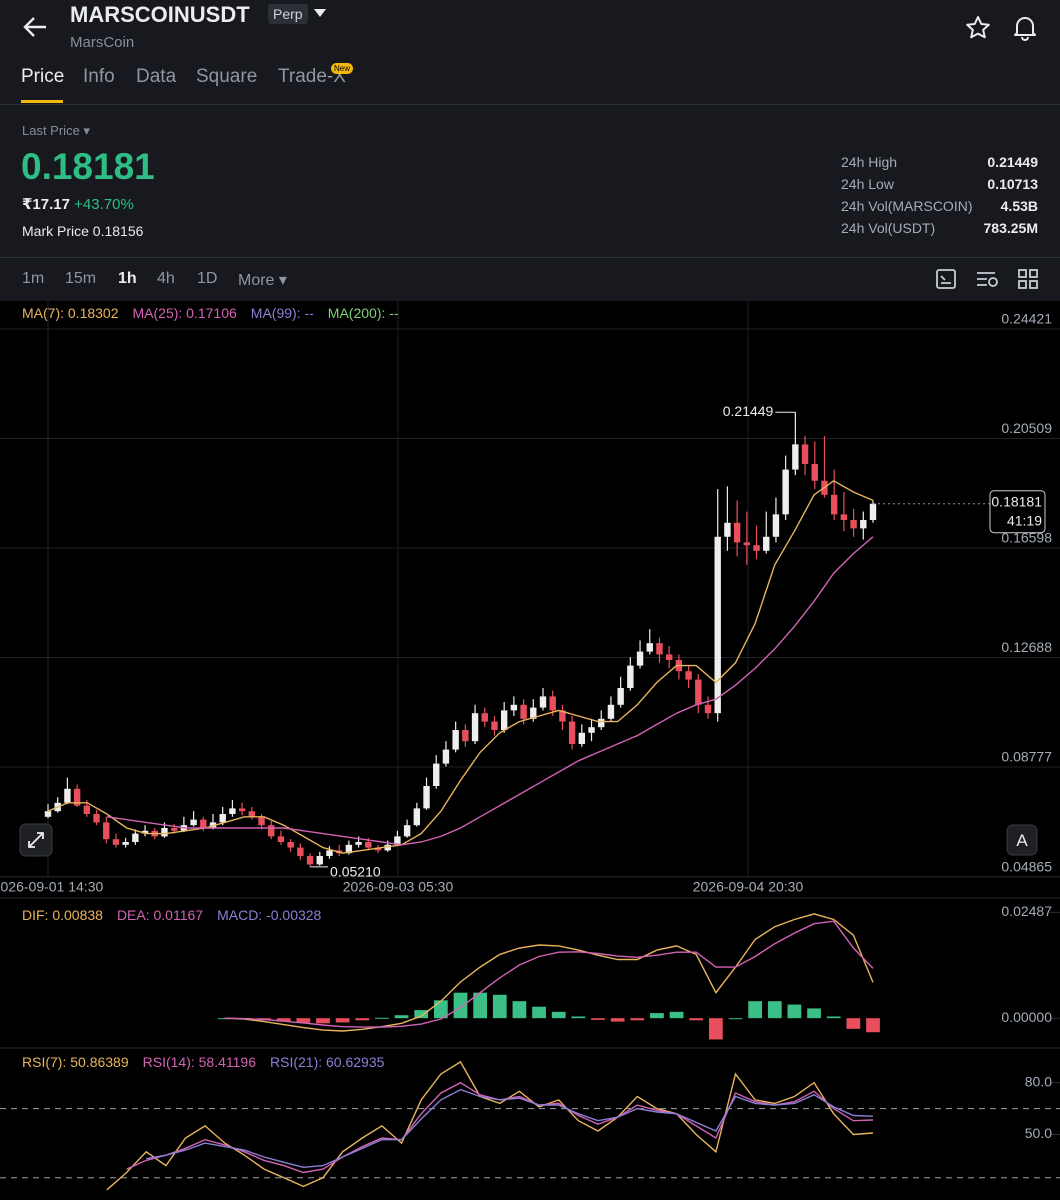 This screenshot has height=1200, width=1060. I want to click on back-button, so click(35, 27).